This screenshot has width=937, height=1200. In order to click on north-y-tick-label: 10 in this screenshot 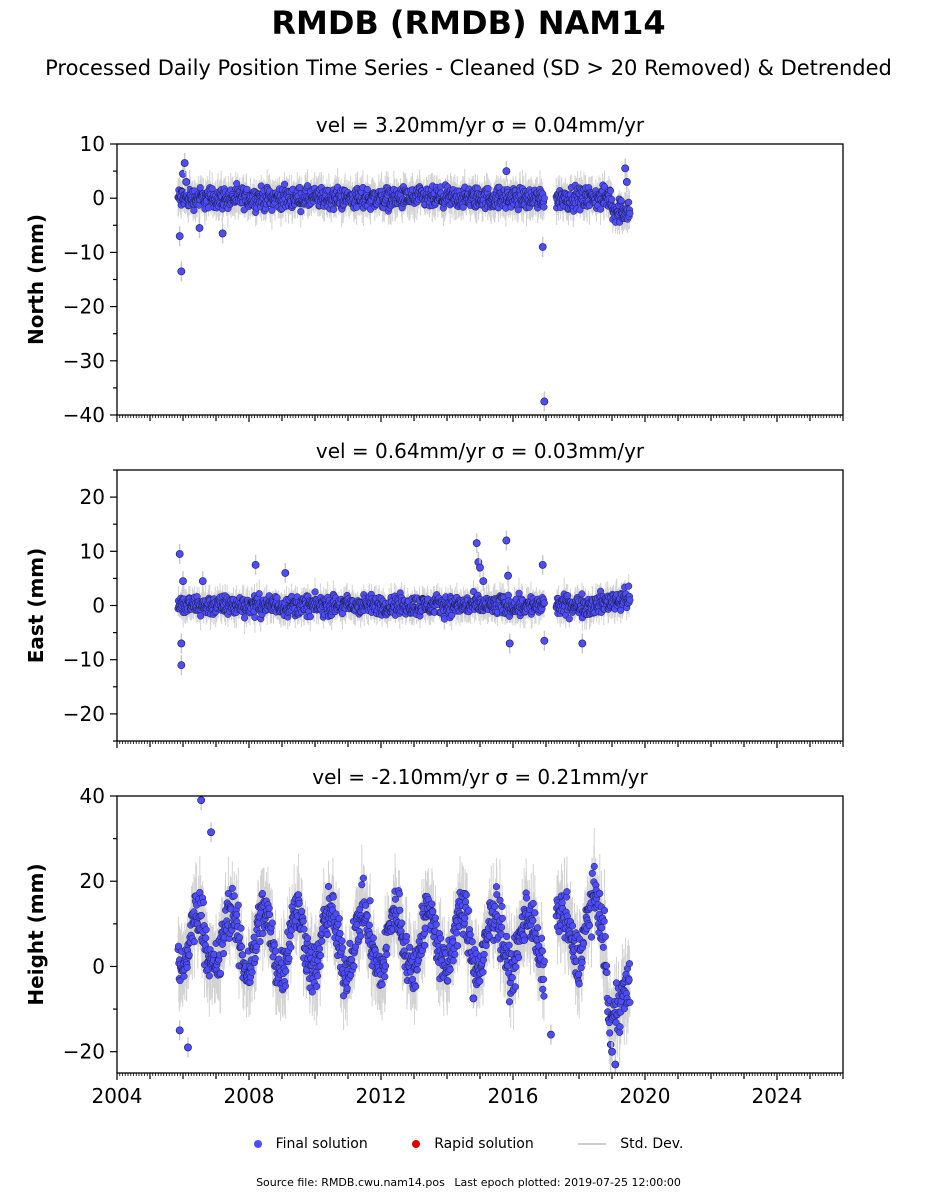, I will do `click(92, 144)`.